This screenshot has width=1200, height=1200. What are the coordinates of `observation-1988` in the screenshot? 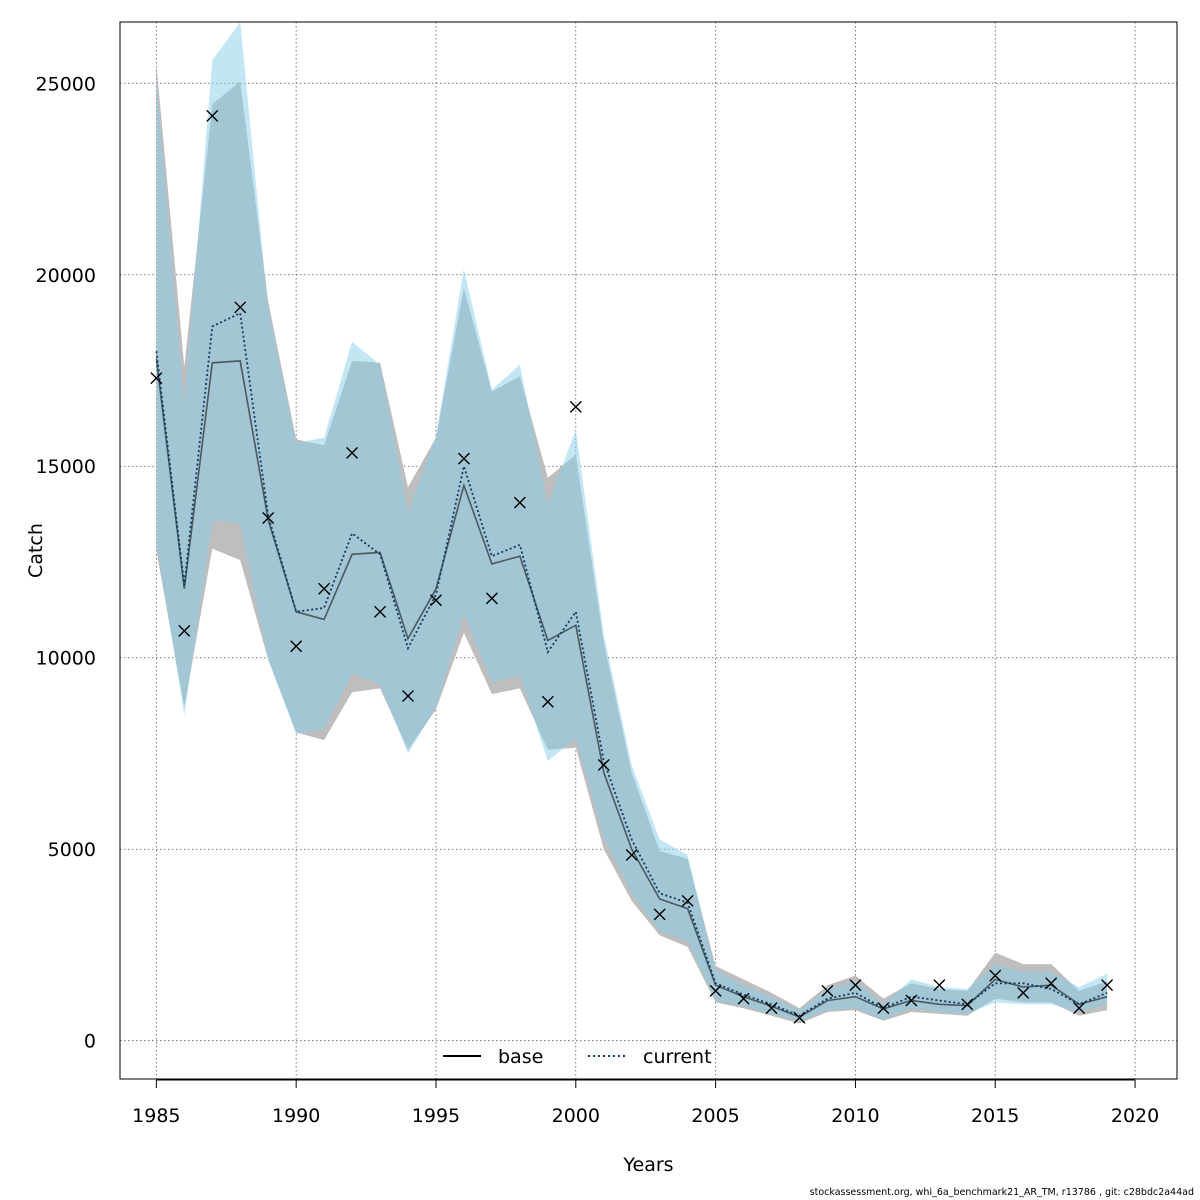 It's located at (240, 307).